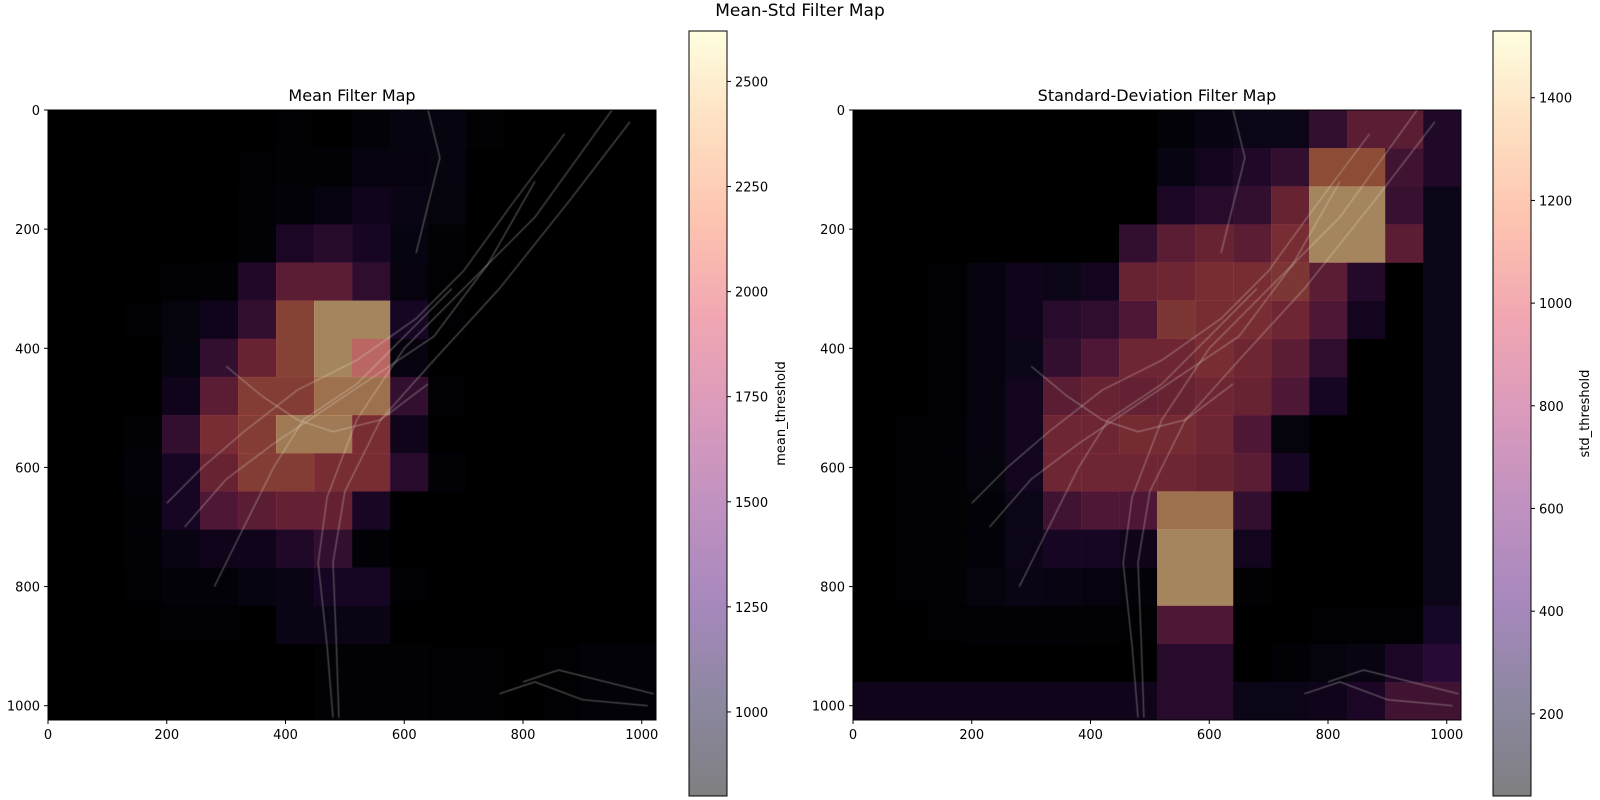  I want to click on colorbar-frame, so click(708, 413).